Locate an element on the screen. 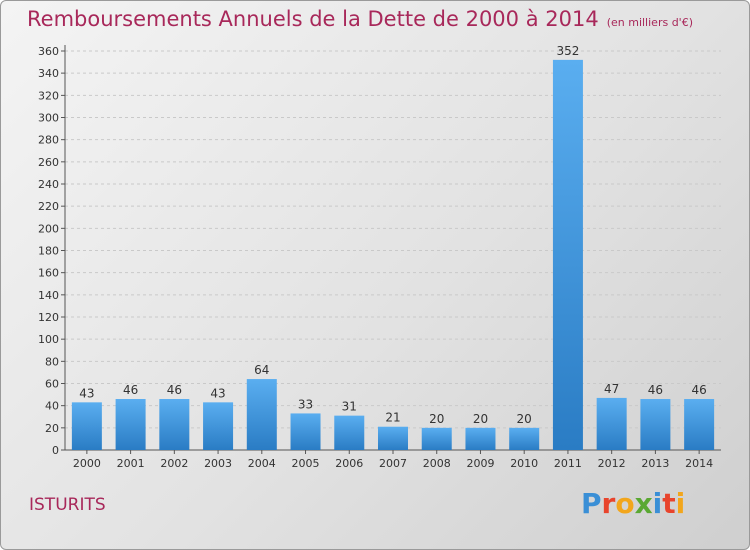  bar-2012 is located at coordinates (611, 423).